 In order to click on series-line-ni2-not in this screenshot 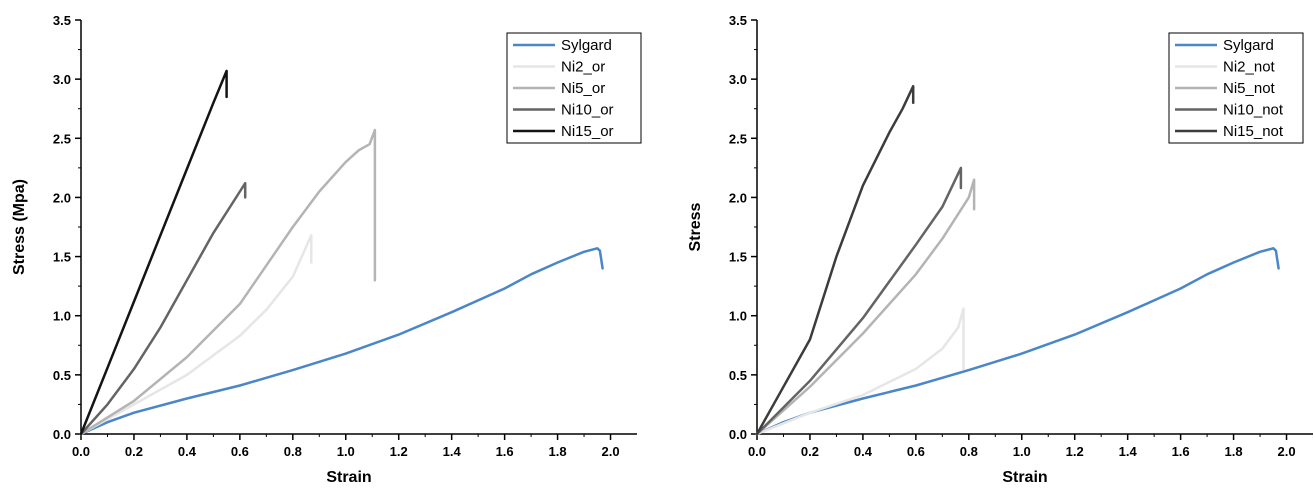, I will do `click(860, 371)`.